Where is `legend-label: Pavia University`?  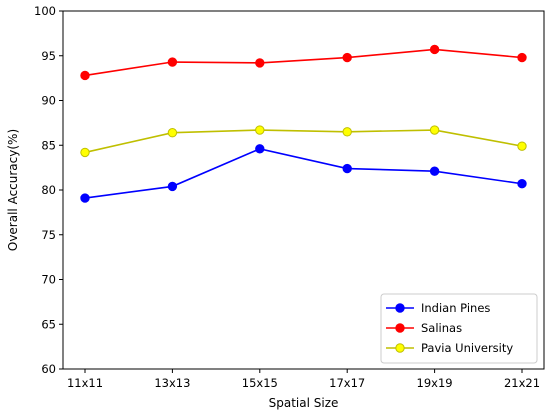 legend-label: Pavia University is located at coordinates (467, 348).